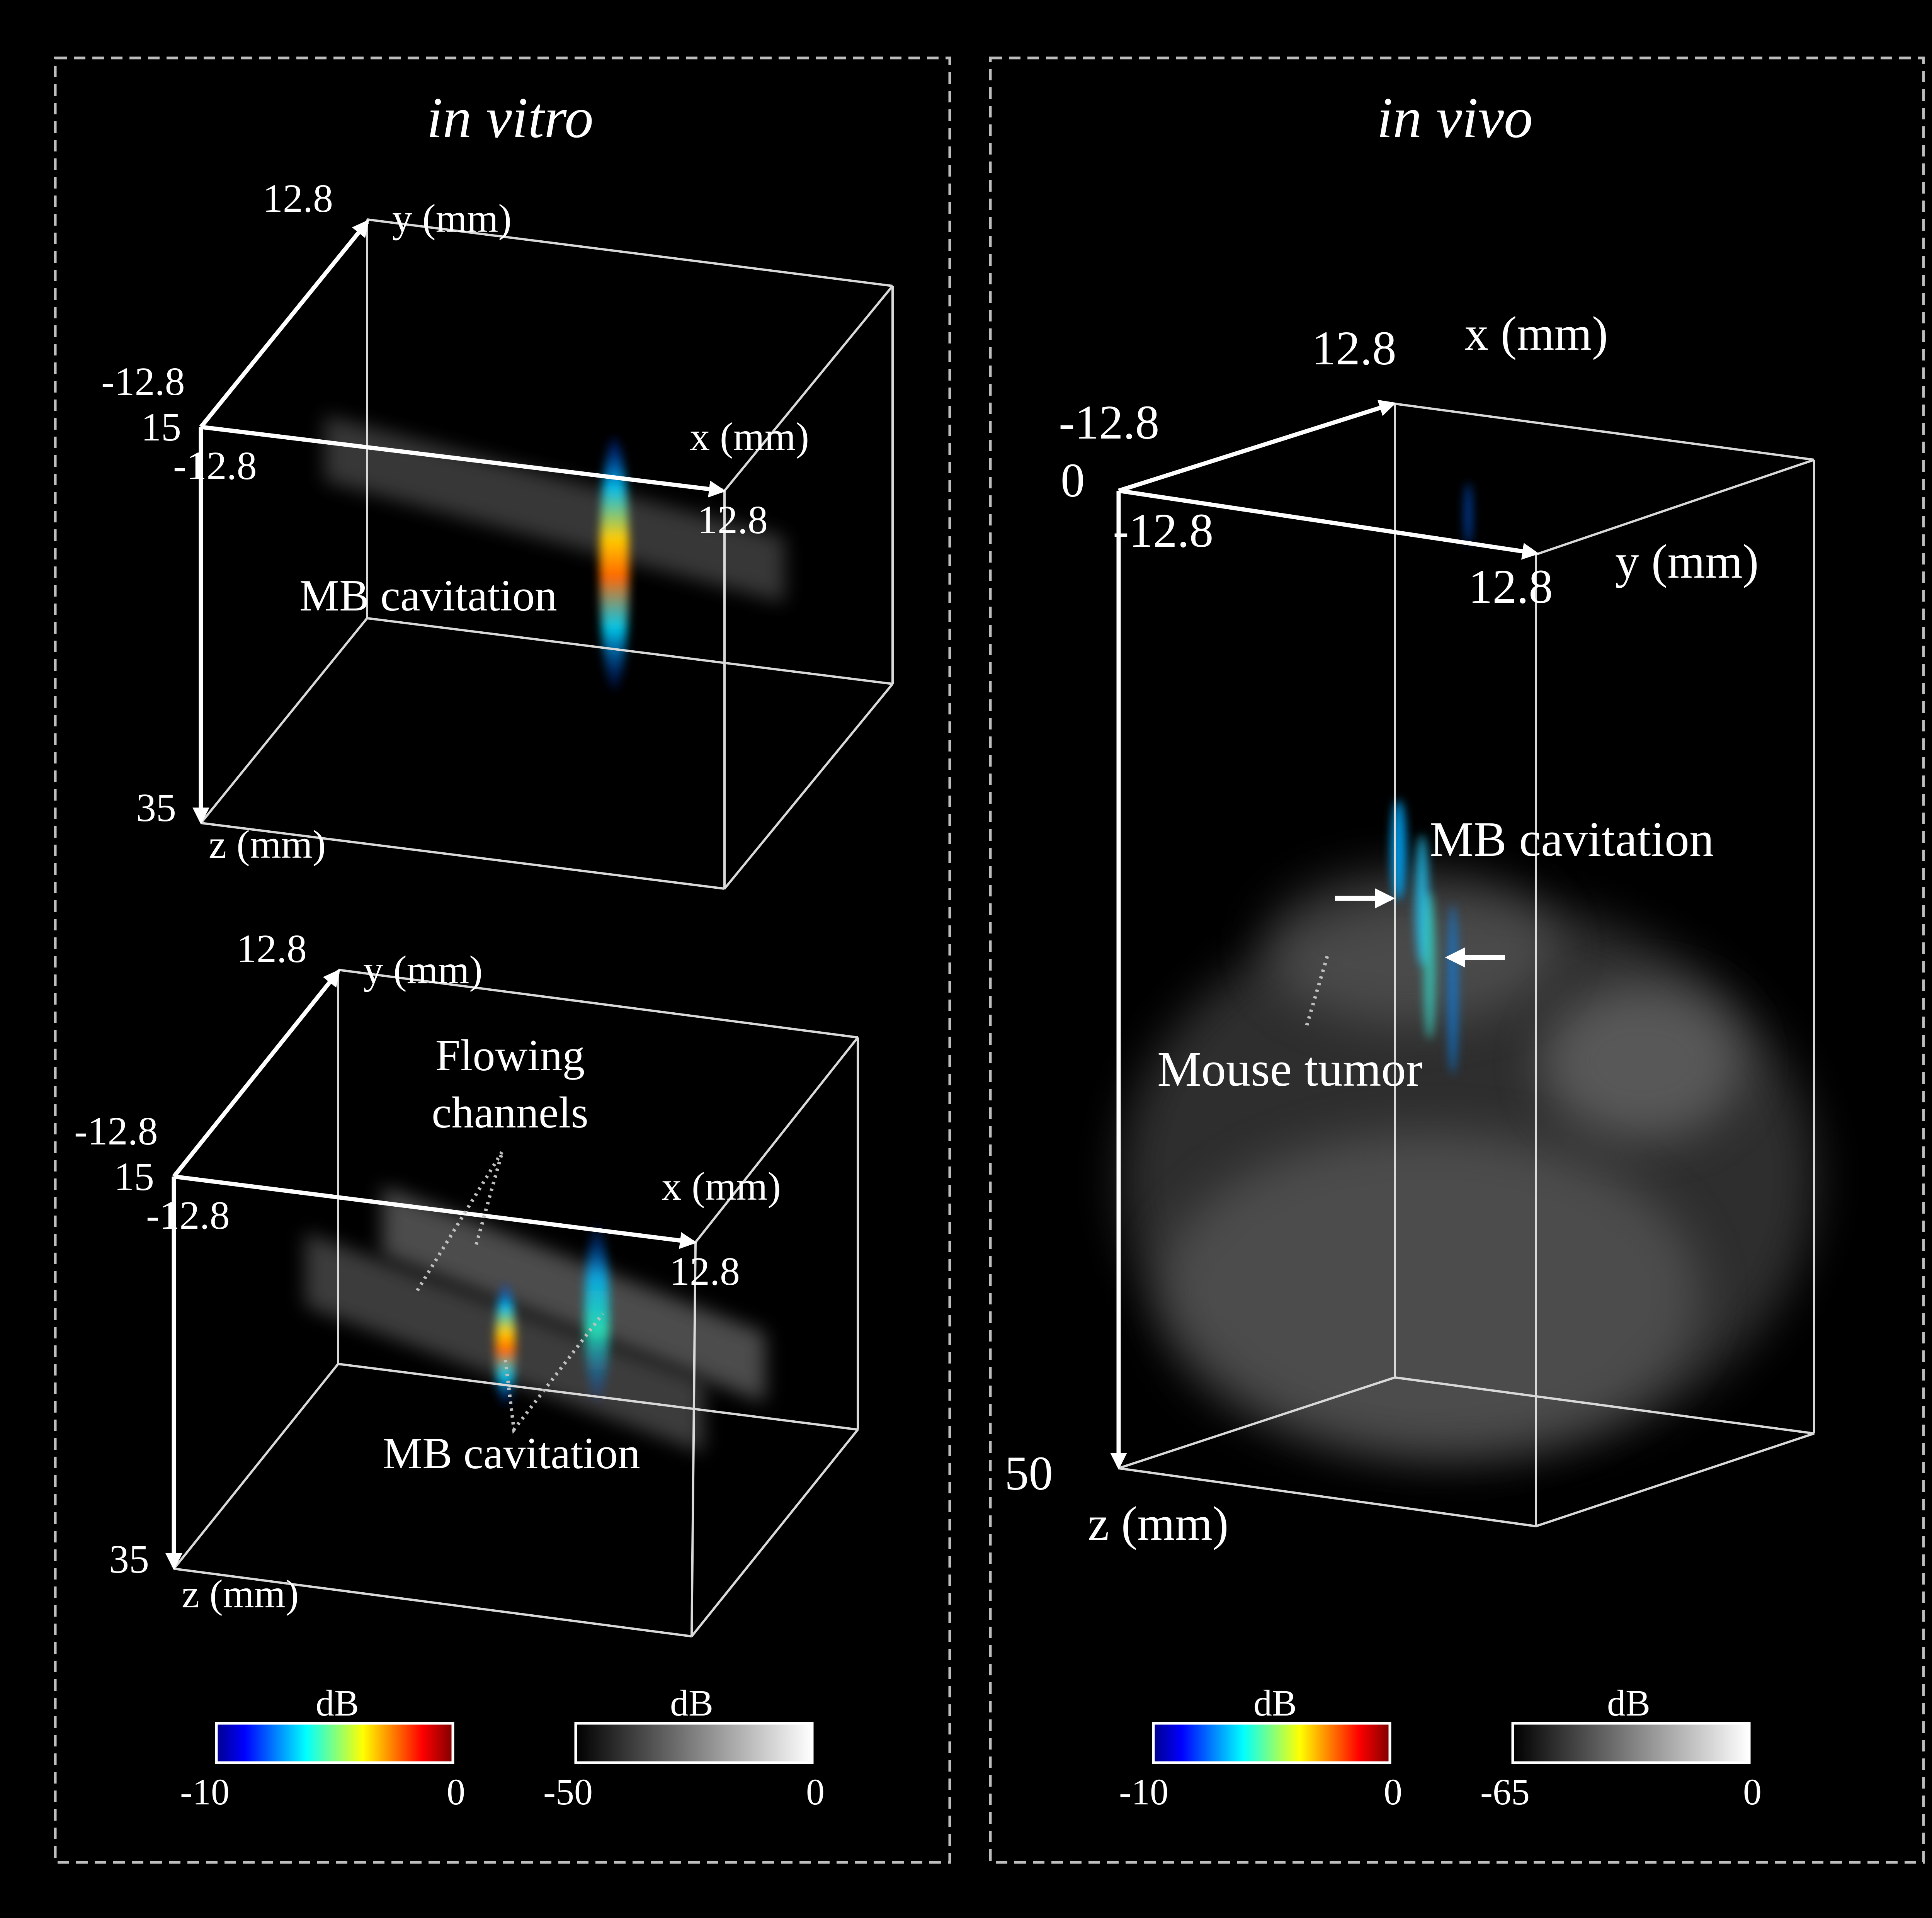 This screenshot has width=1932, height=1918. Describe the element at coordinates (505, 1344) in the screenshot. I see `cavitation-blob-bottom-left` at that location.